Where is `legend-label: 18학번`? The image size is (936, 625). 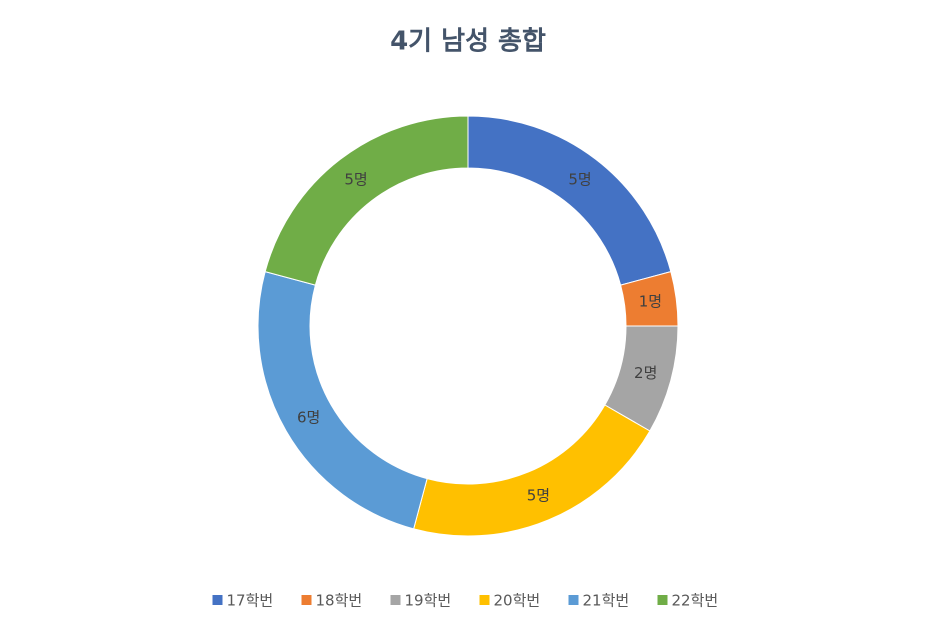 legend-label: 18학번 is located at coordinates (339, 601).